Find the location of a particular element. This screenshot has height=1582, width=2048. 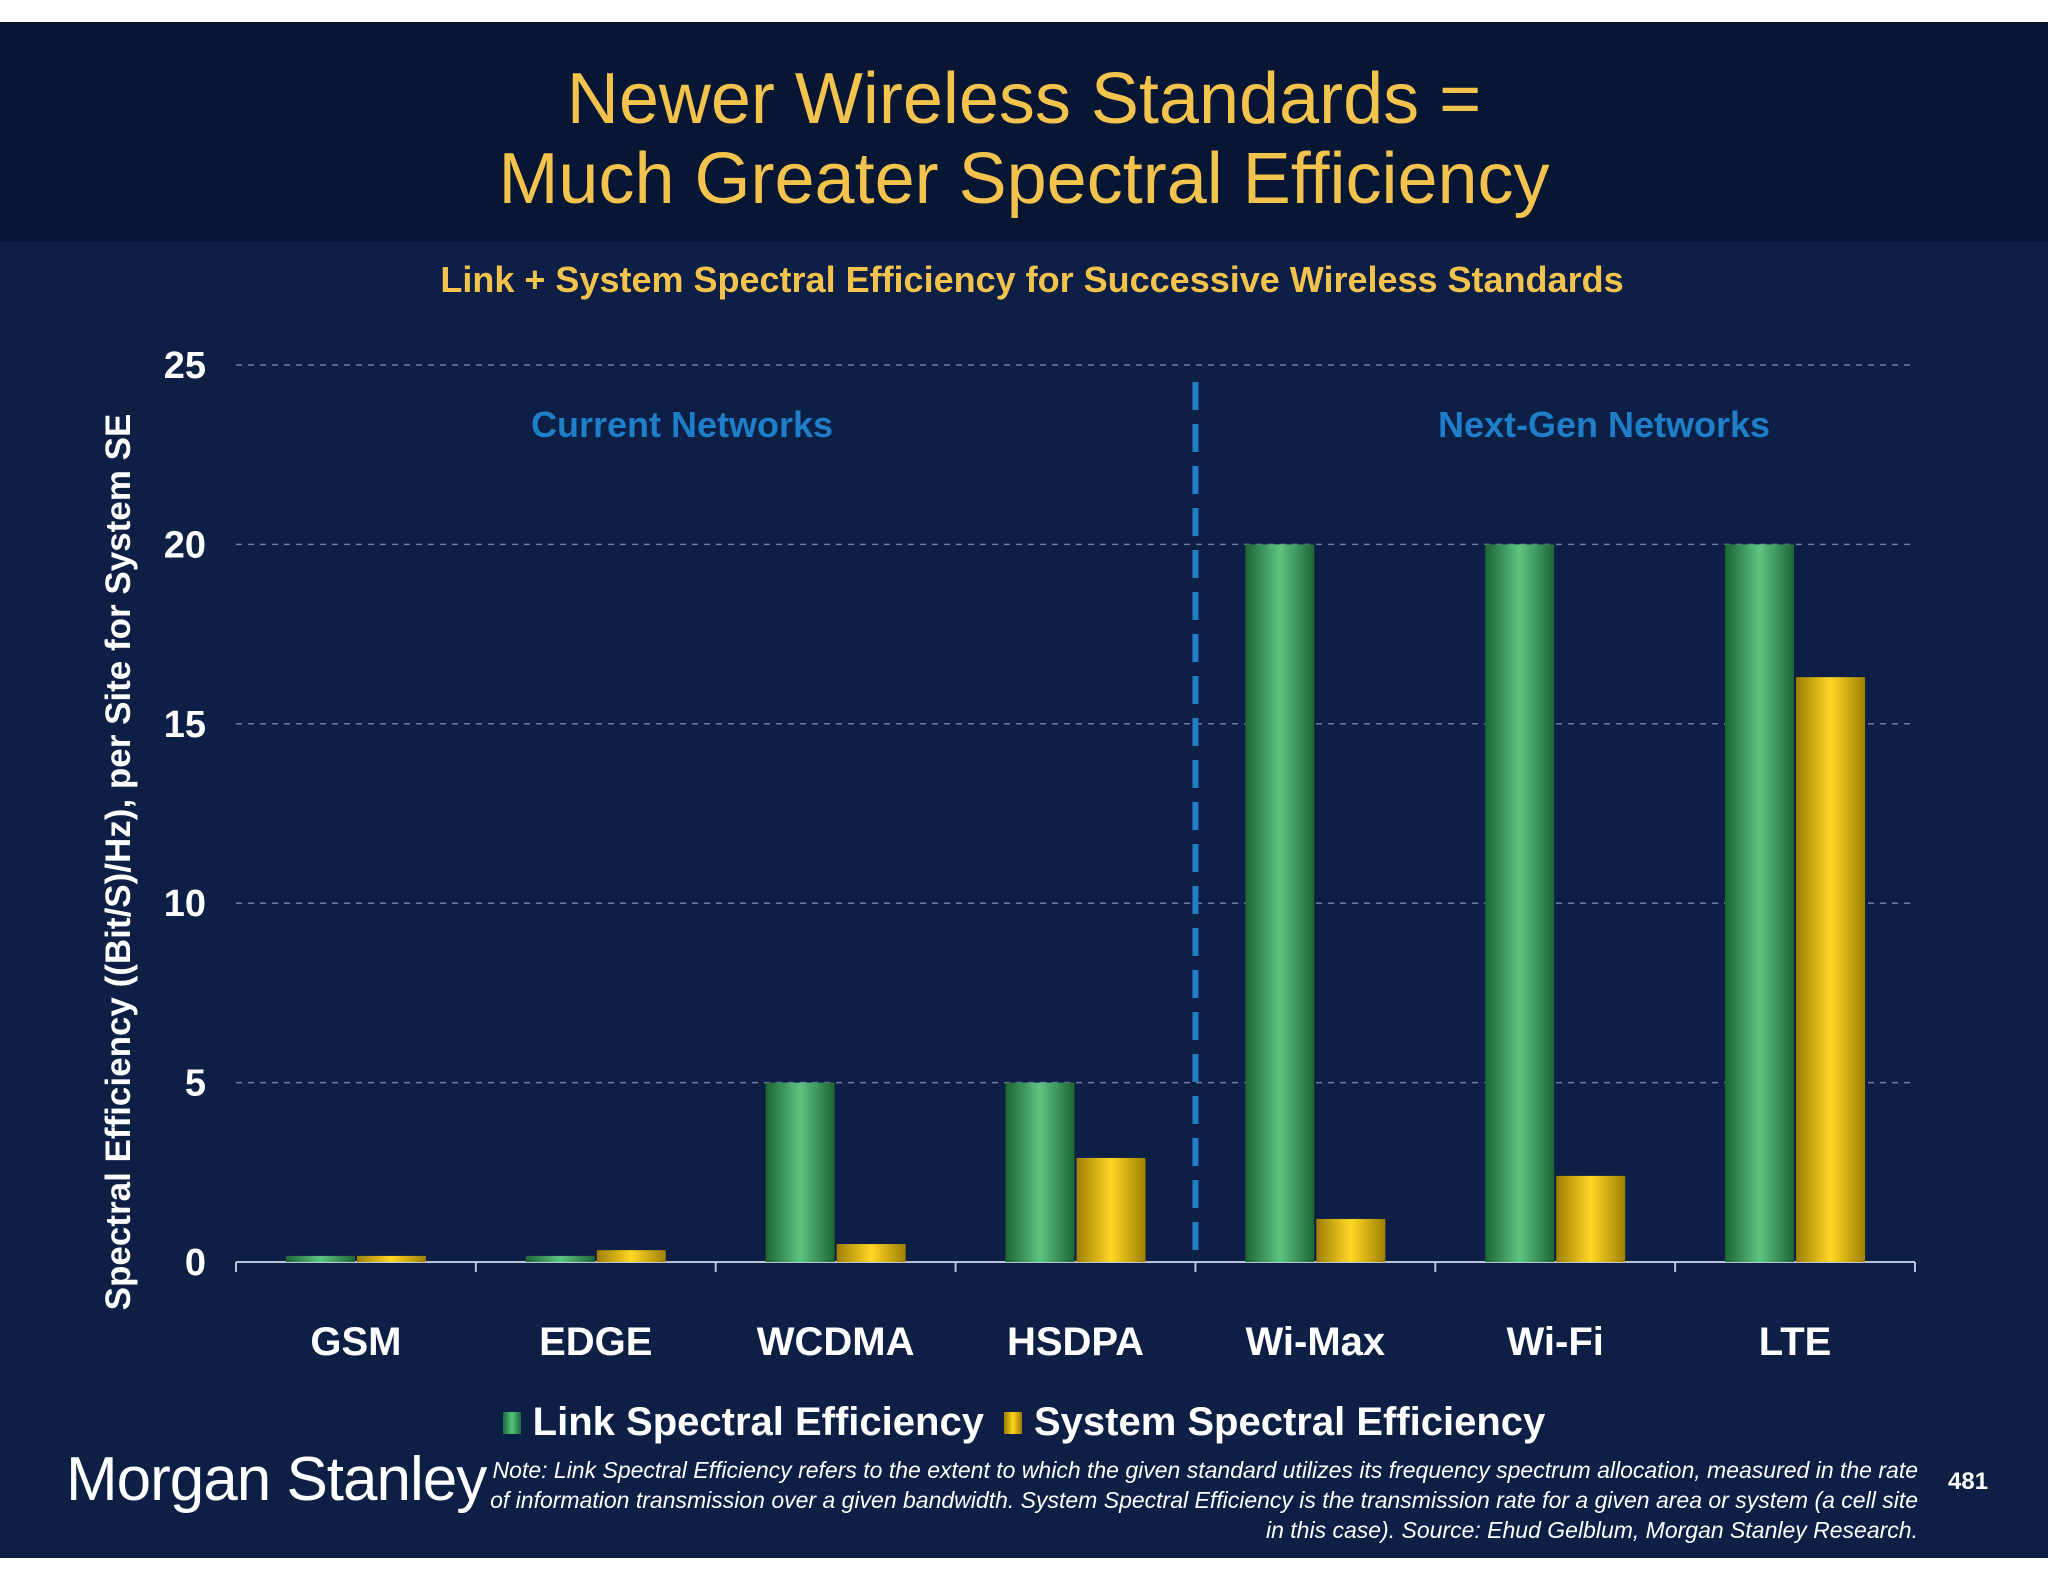

x-tick-label: Wi-Fi is located at coordinates (1555, 1342).